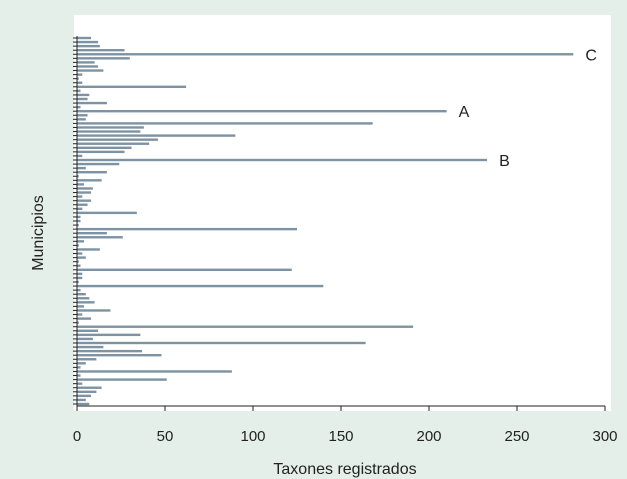 The width and height of the screenshot is (627, 479). What do you see at coordinates (591, 55) in the screenshot?
I see `annotation-label: C` at bounding box center [591, 55].